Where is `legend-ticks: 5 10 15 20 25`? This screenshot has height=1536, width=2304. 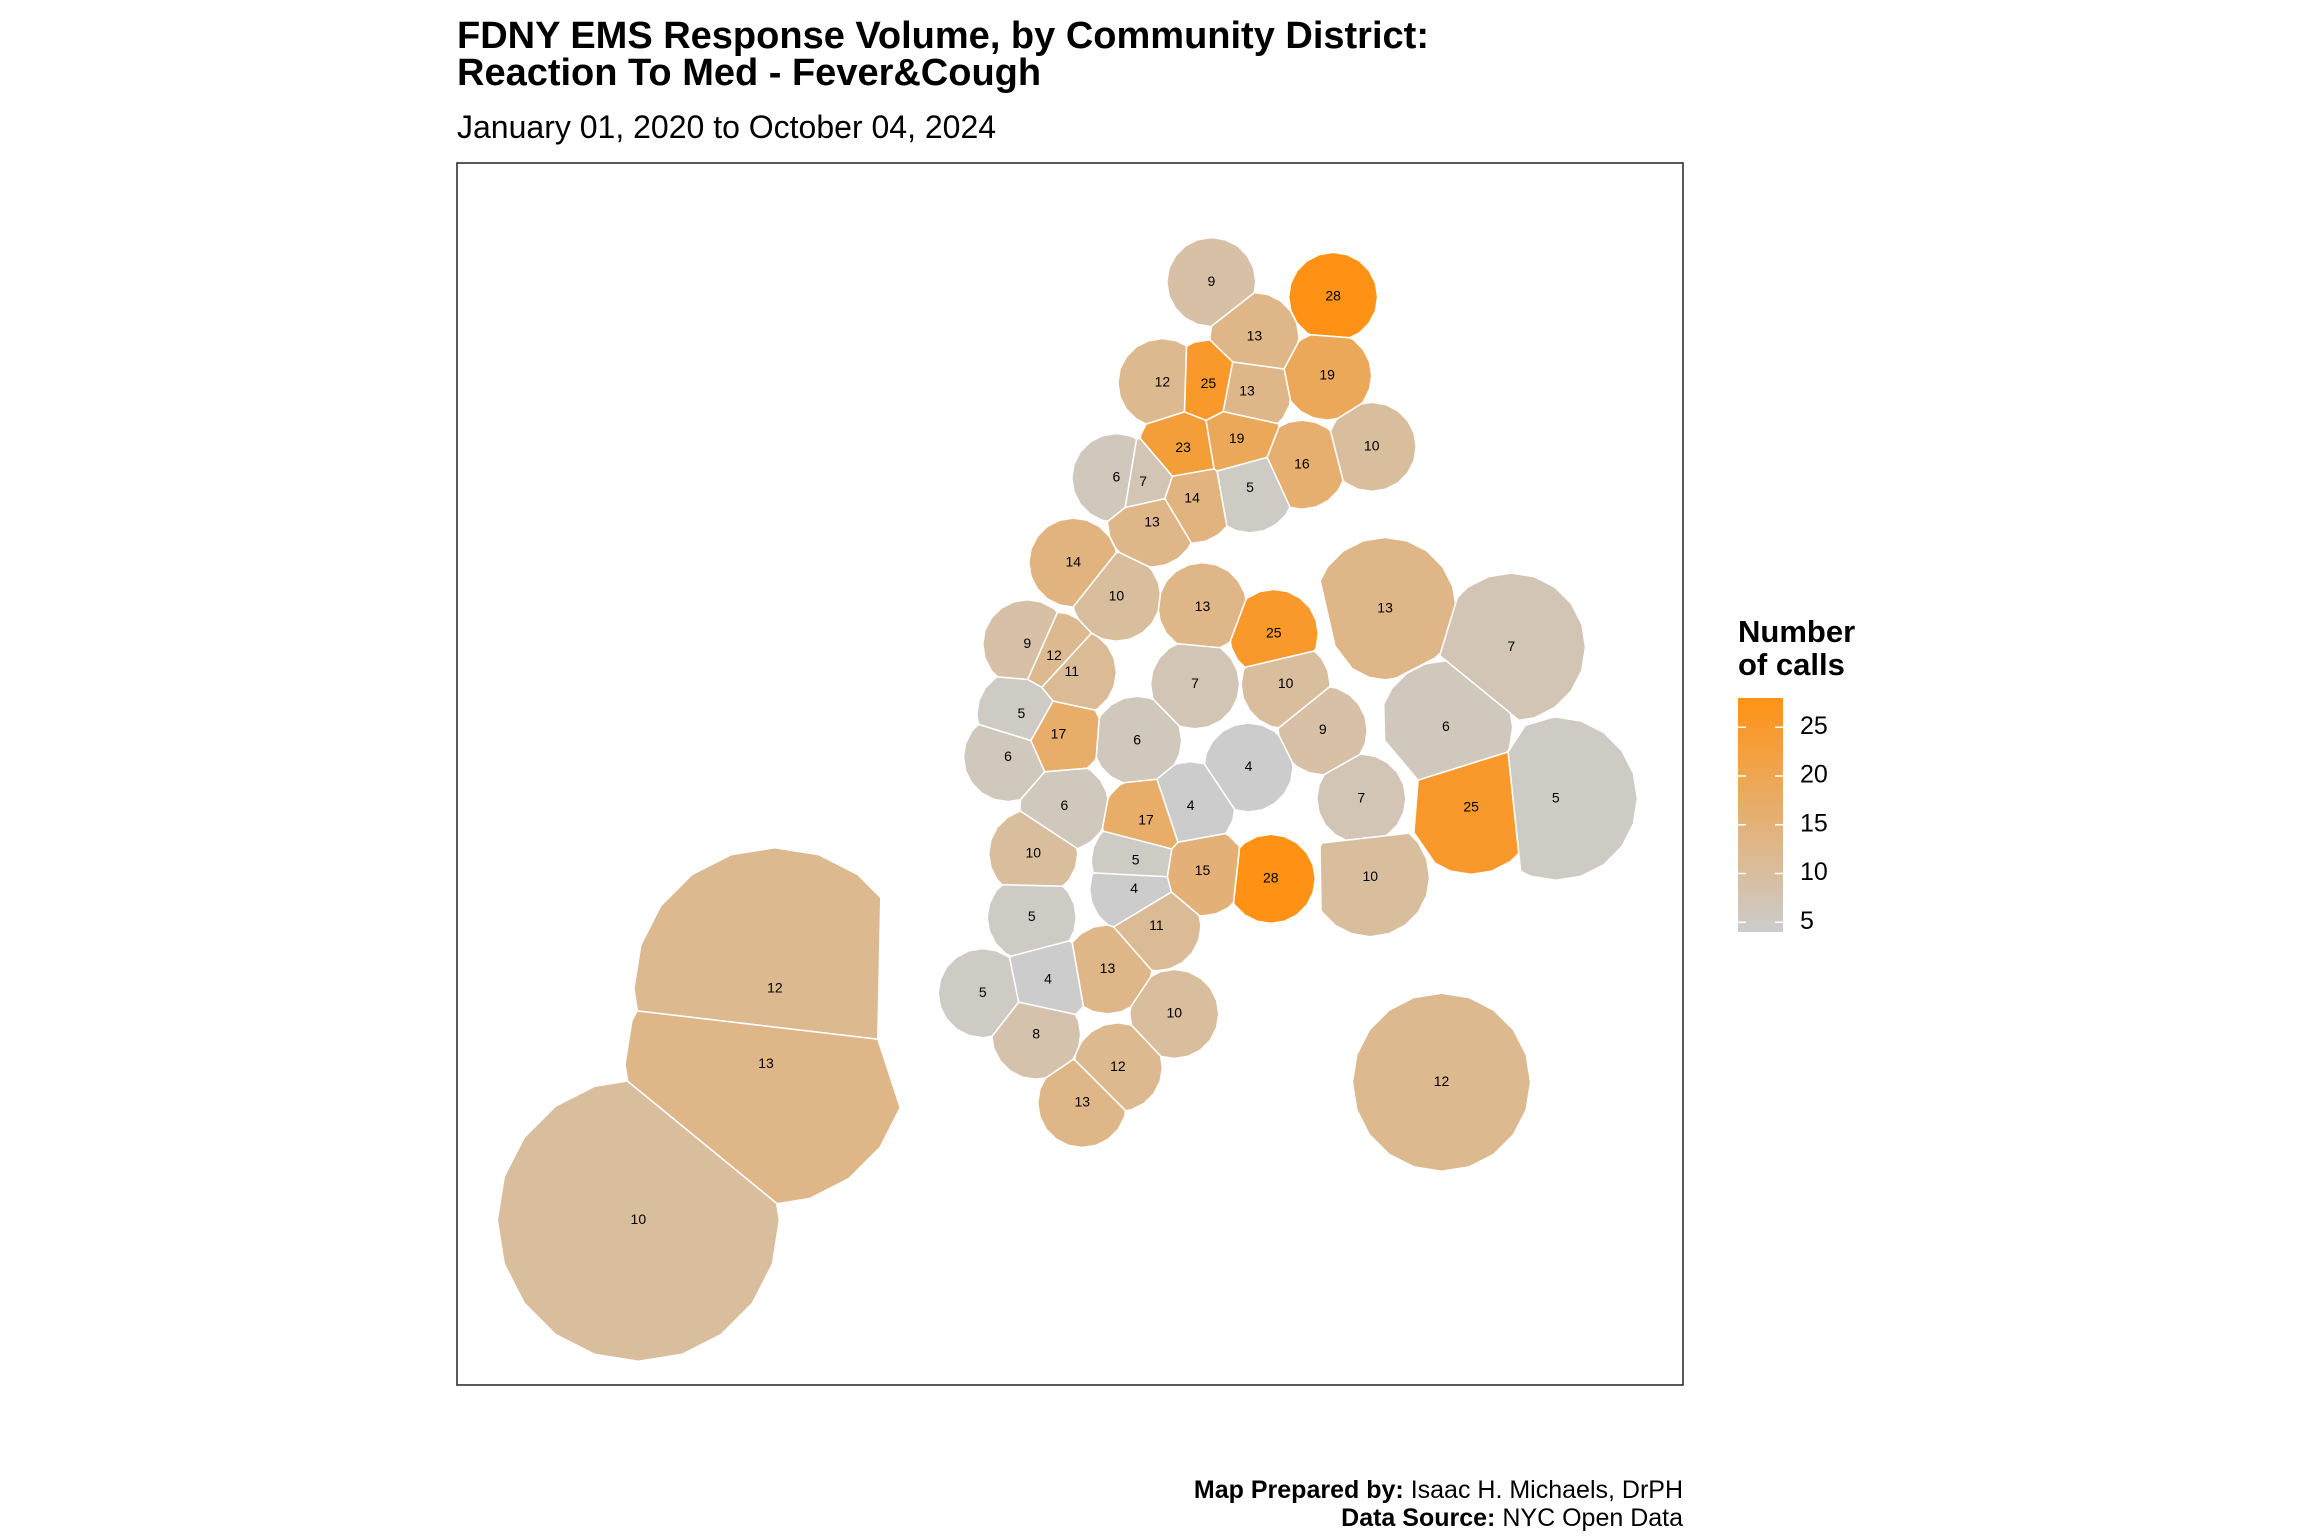 legend-ticks: 5 10 15 20 25 is located at coordinates (1783, 823).